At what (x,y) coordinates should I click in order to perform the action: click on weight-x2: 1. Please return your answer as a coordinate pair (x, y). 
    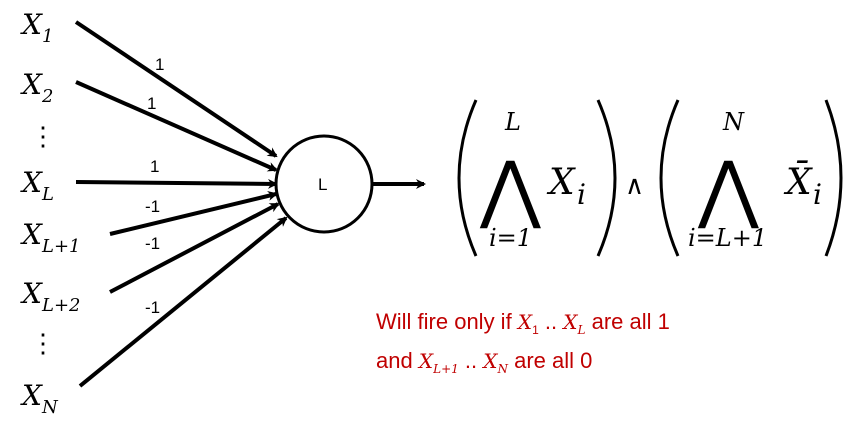
    Looking at the image, I should click on (151, 103).